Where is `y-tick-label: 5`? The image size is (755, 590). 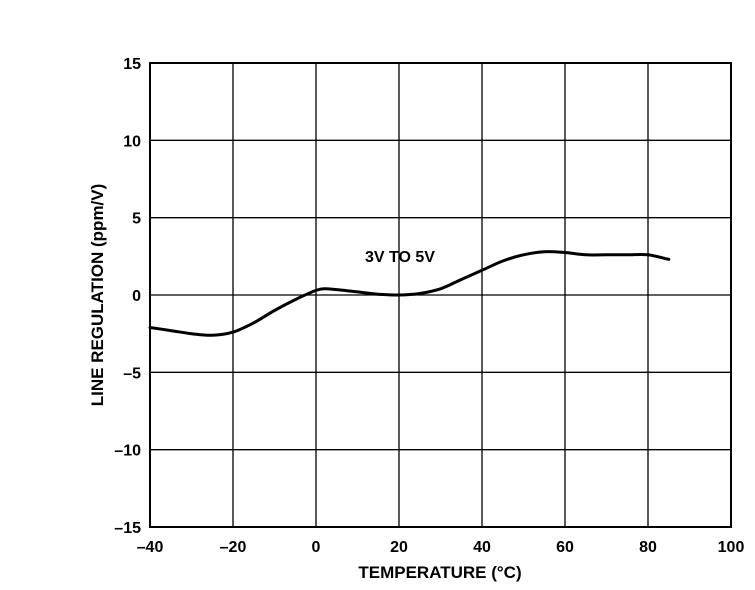 y-tick-label: 5 is located at coordinates (136, 219).